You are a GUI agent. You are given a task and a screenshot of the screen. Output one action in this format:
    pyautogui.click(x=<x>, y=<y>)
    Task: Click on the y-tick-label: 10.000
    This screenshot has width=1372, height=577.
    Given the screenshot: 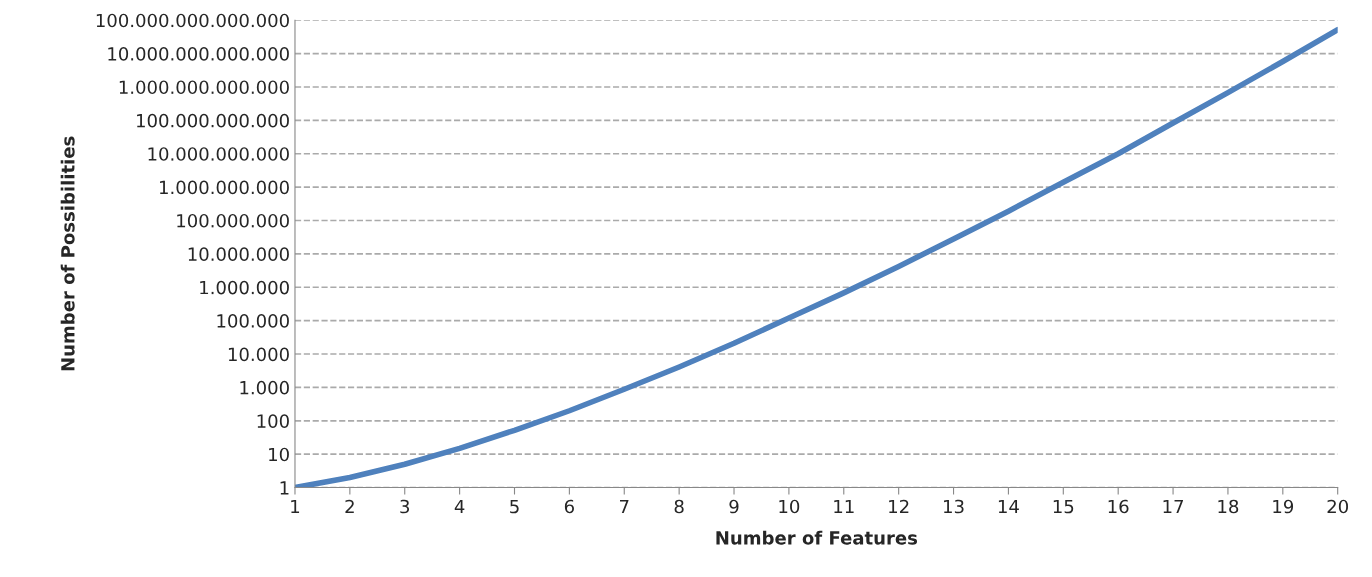 What is the action you would take?
    pyautogui.click(x=258, y=354)
    